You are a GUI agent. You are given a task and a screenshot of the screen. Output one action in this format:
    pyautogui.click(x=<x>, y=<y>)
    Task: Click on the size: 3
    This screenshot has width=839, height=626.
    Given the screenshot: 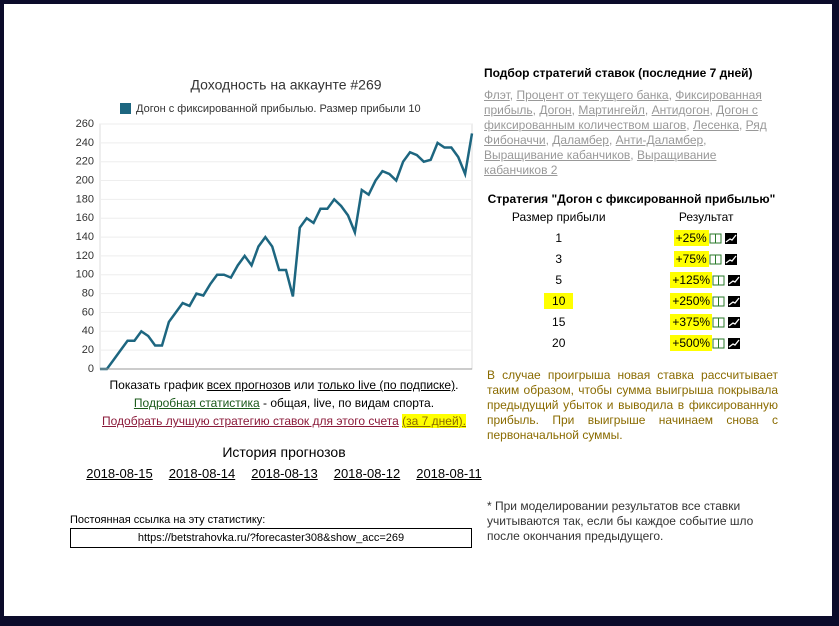 What is the action you would take?
    pyautogui.click(x=559, y=258)
    